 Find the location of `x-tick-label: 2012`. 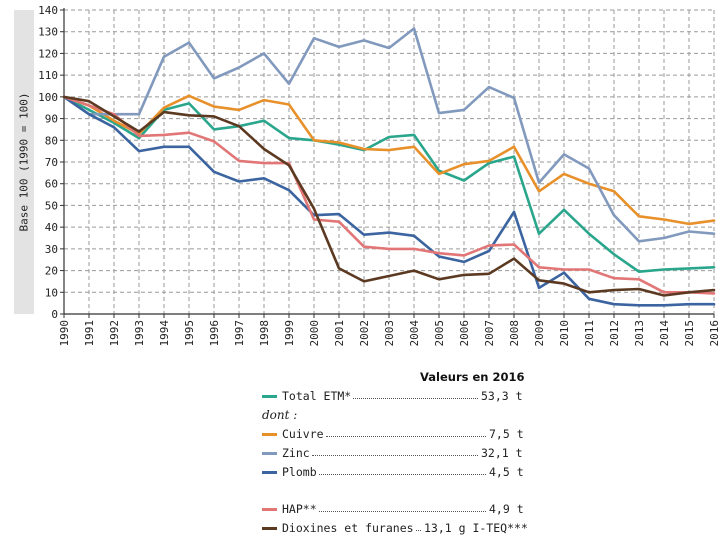

x-tick-label: 2012 is located at coordinates (614, 333).